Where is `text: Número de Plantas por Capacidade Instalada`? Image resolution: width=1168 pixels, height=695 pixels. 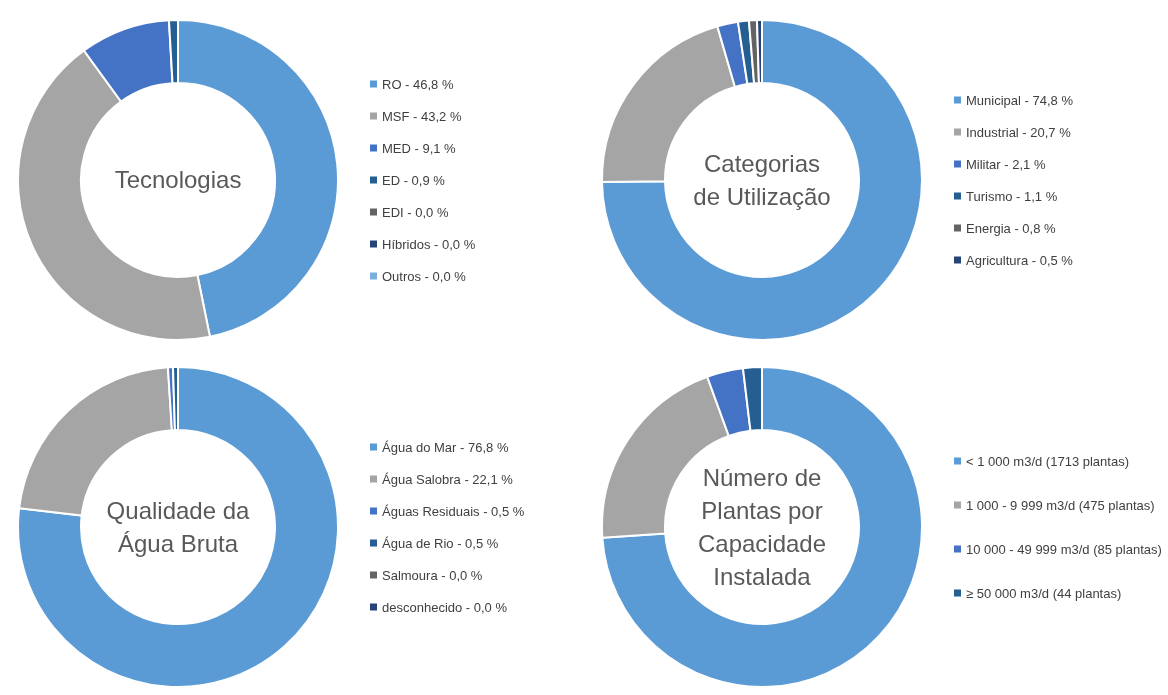 text: Número de Plantas por Capacidade Instalada is located at coordinates (762, 526).